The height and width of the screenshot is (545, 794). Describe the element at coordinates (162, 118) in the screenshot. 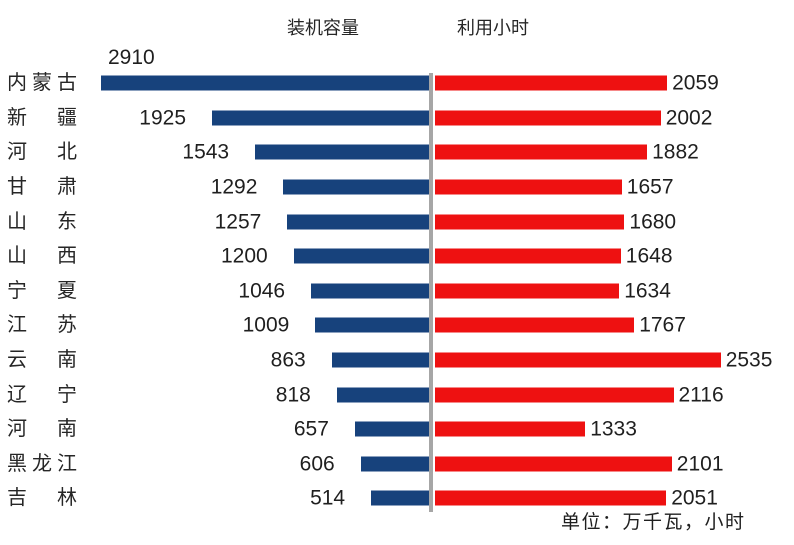

I see `capacity-value: 1925` at that location.